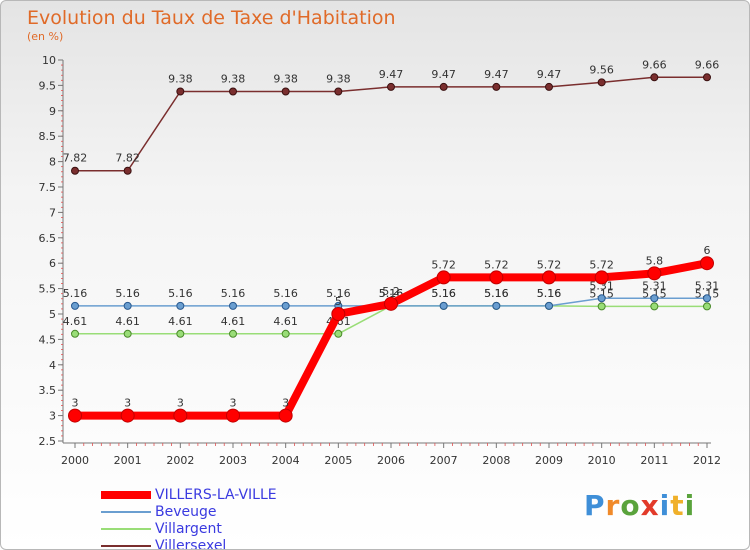 The height and width of the screenshot is (550, 750). Describe the element at coordinates (48, 339) in the screenshot. I see `y-tick-label: 4.5` at that location.